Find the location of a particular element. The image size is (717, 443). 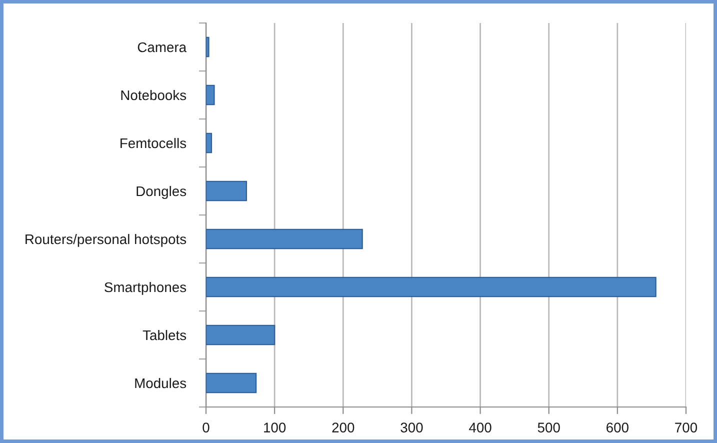

x-tick-label: 600 is located at coordinates (617, 427).